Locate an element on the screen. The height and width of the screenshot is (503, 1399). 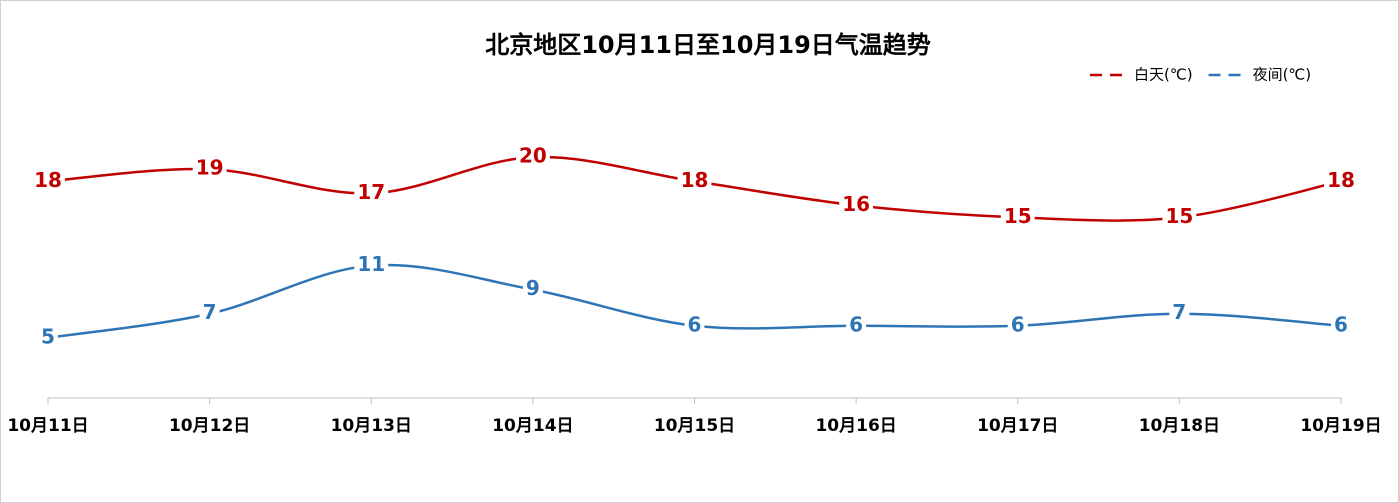
data-label: 19 is located at coordinates (210, 168).